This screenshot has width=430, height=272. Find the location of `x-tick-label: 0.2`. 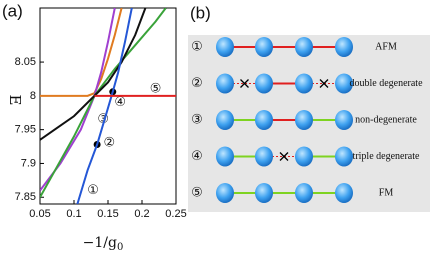

x-tick-label: 0.2 is located at coordinates (141, 214).